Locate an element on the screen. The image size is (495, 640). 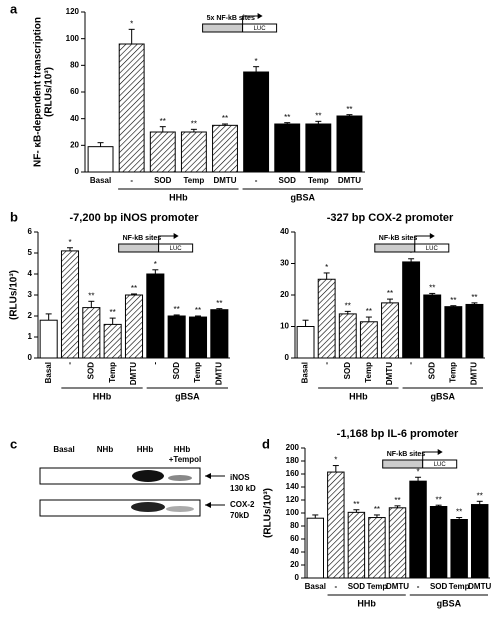
chart-title: -327 bp COX-2 promoter is located at coordinates (390, 218).